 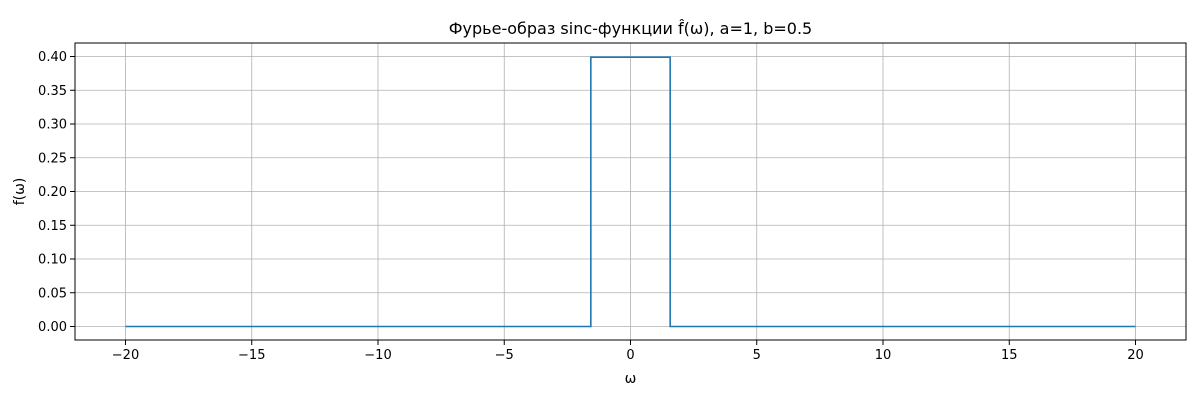 I want to click on x-tick-label: 5, so click(x=757, y=355).